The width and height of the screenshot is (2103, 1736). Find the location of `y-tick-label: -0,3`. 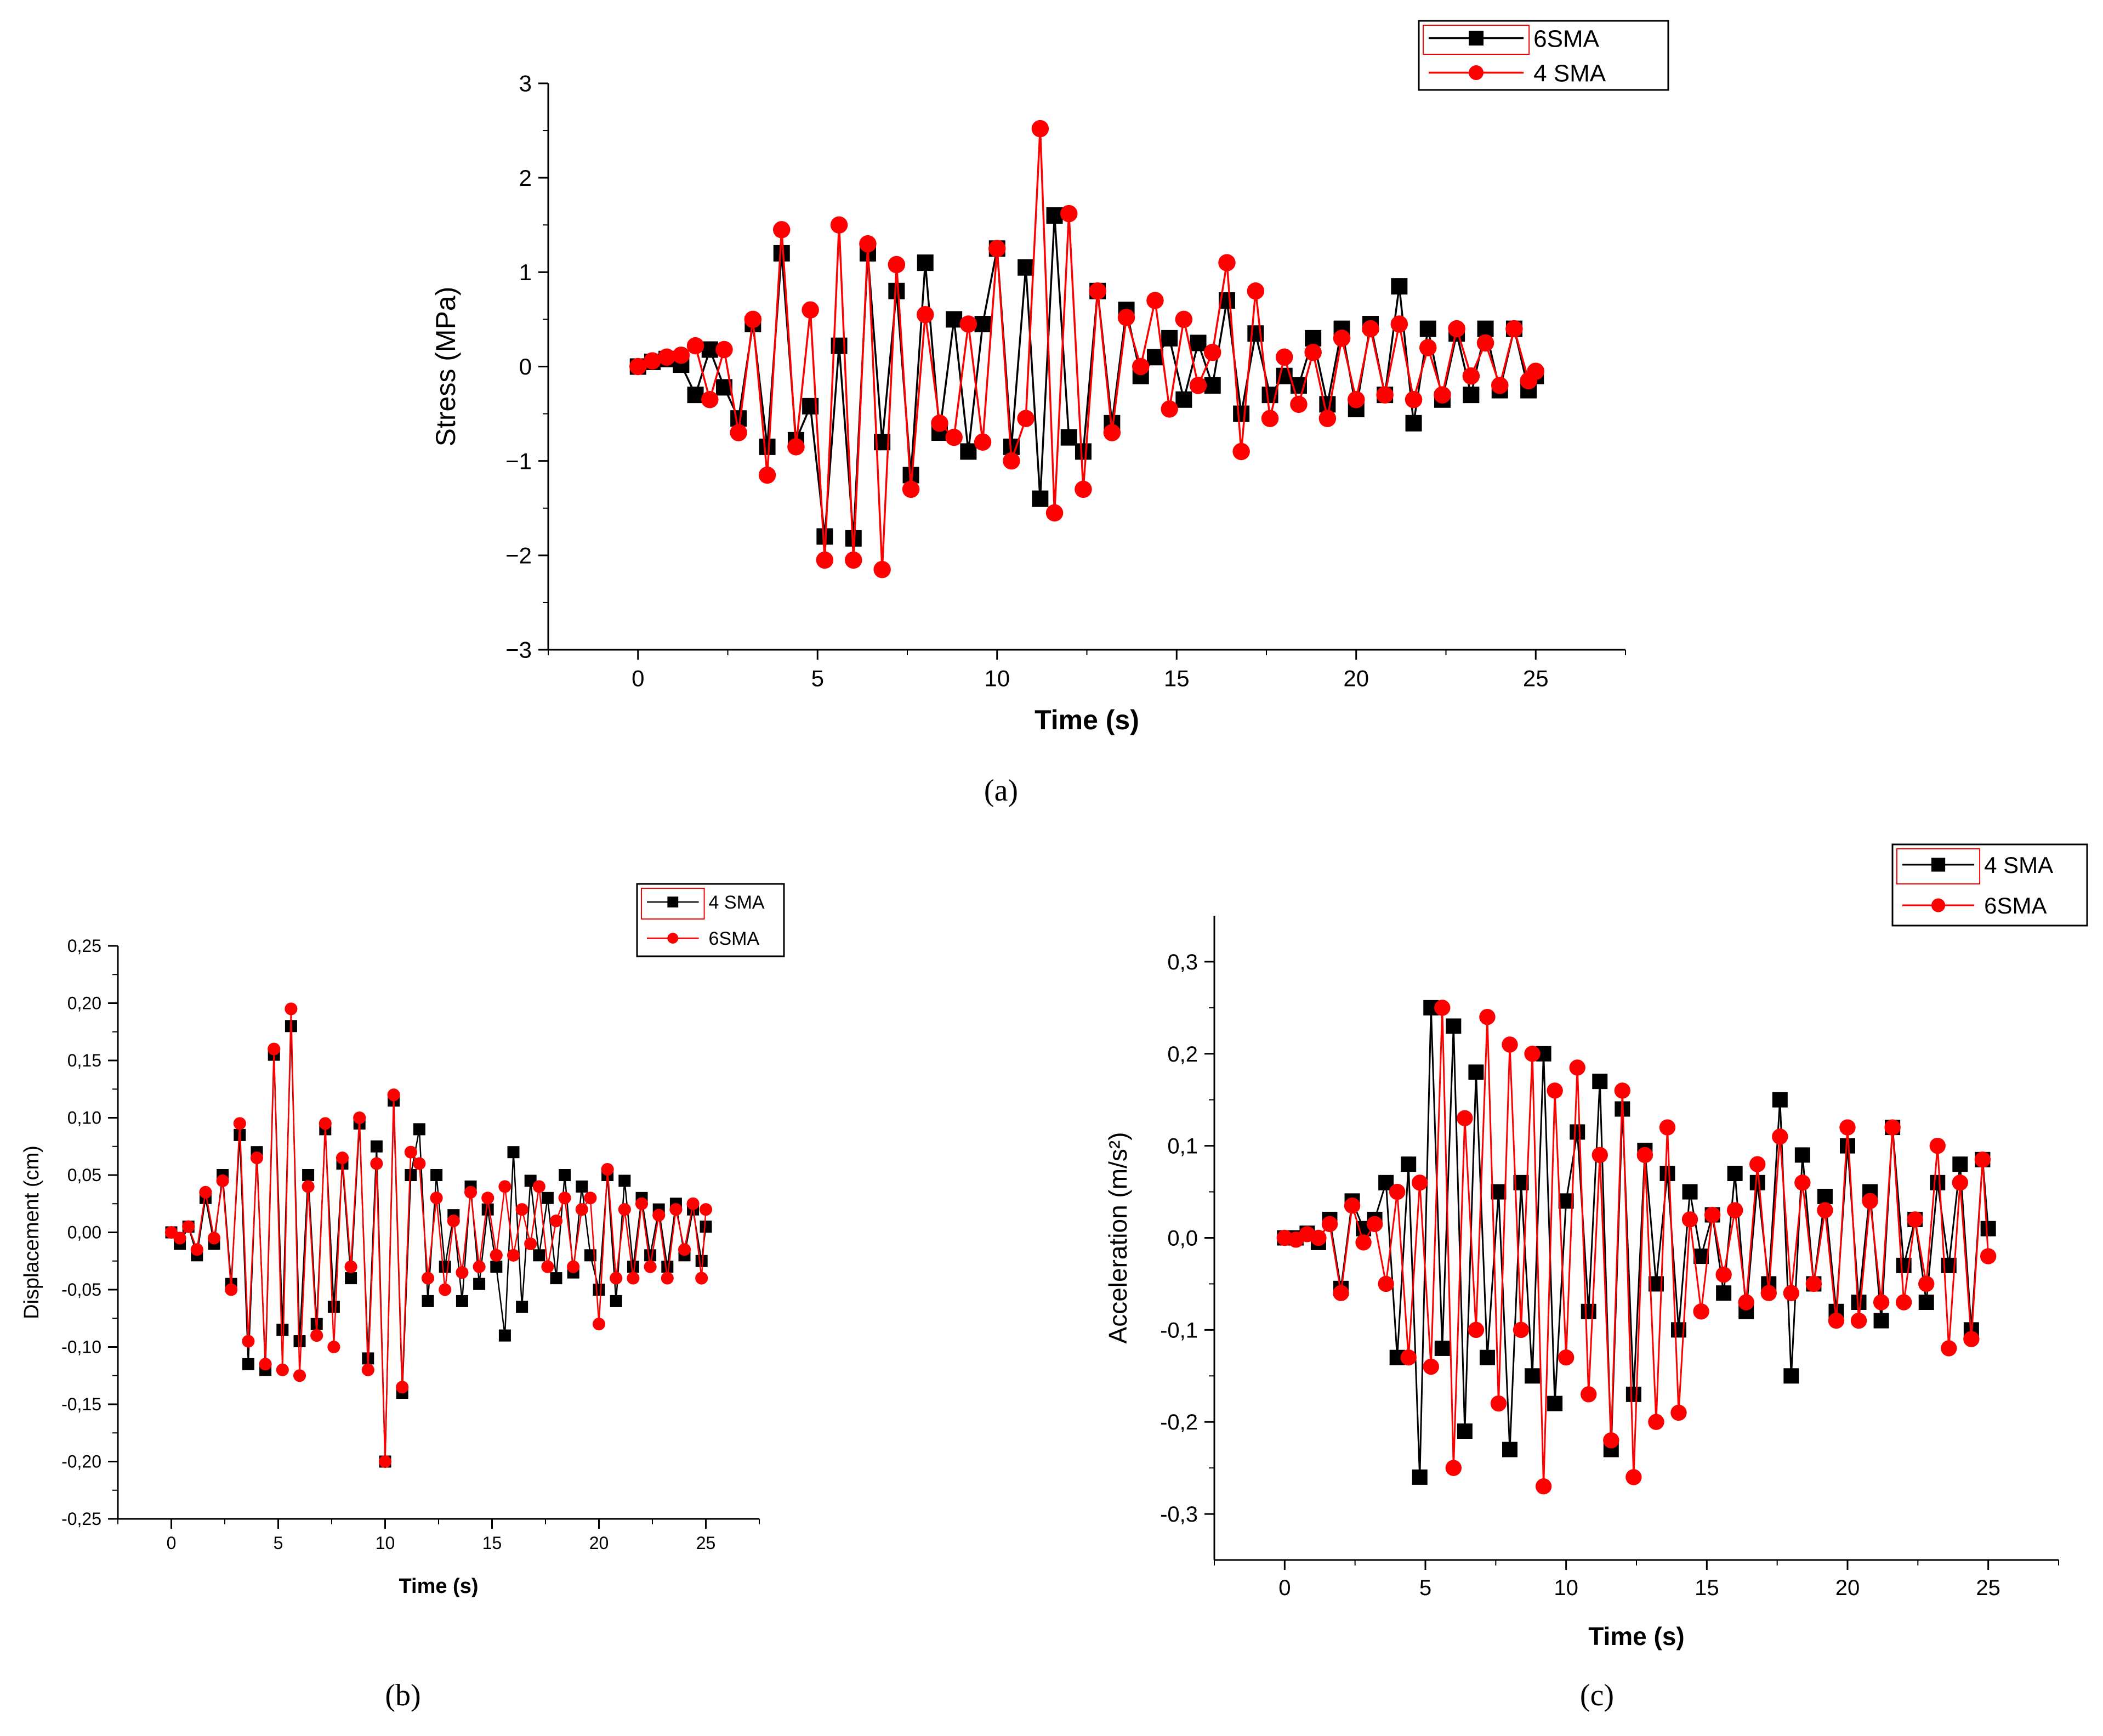

y-tick-label: -0,3 is located at coordinates (1179, 1514).